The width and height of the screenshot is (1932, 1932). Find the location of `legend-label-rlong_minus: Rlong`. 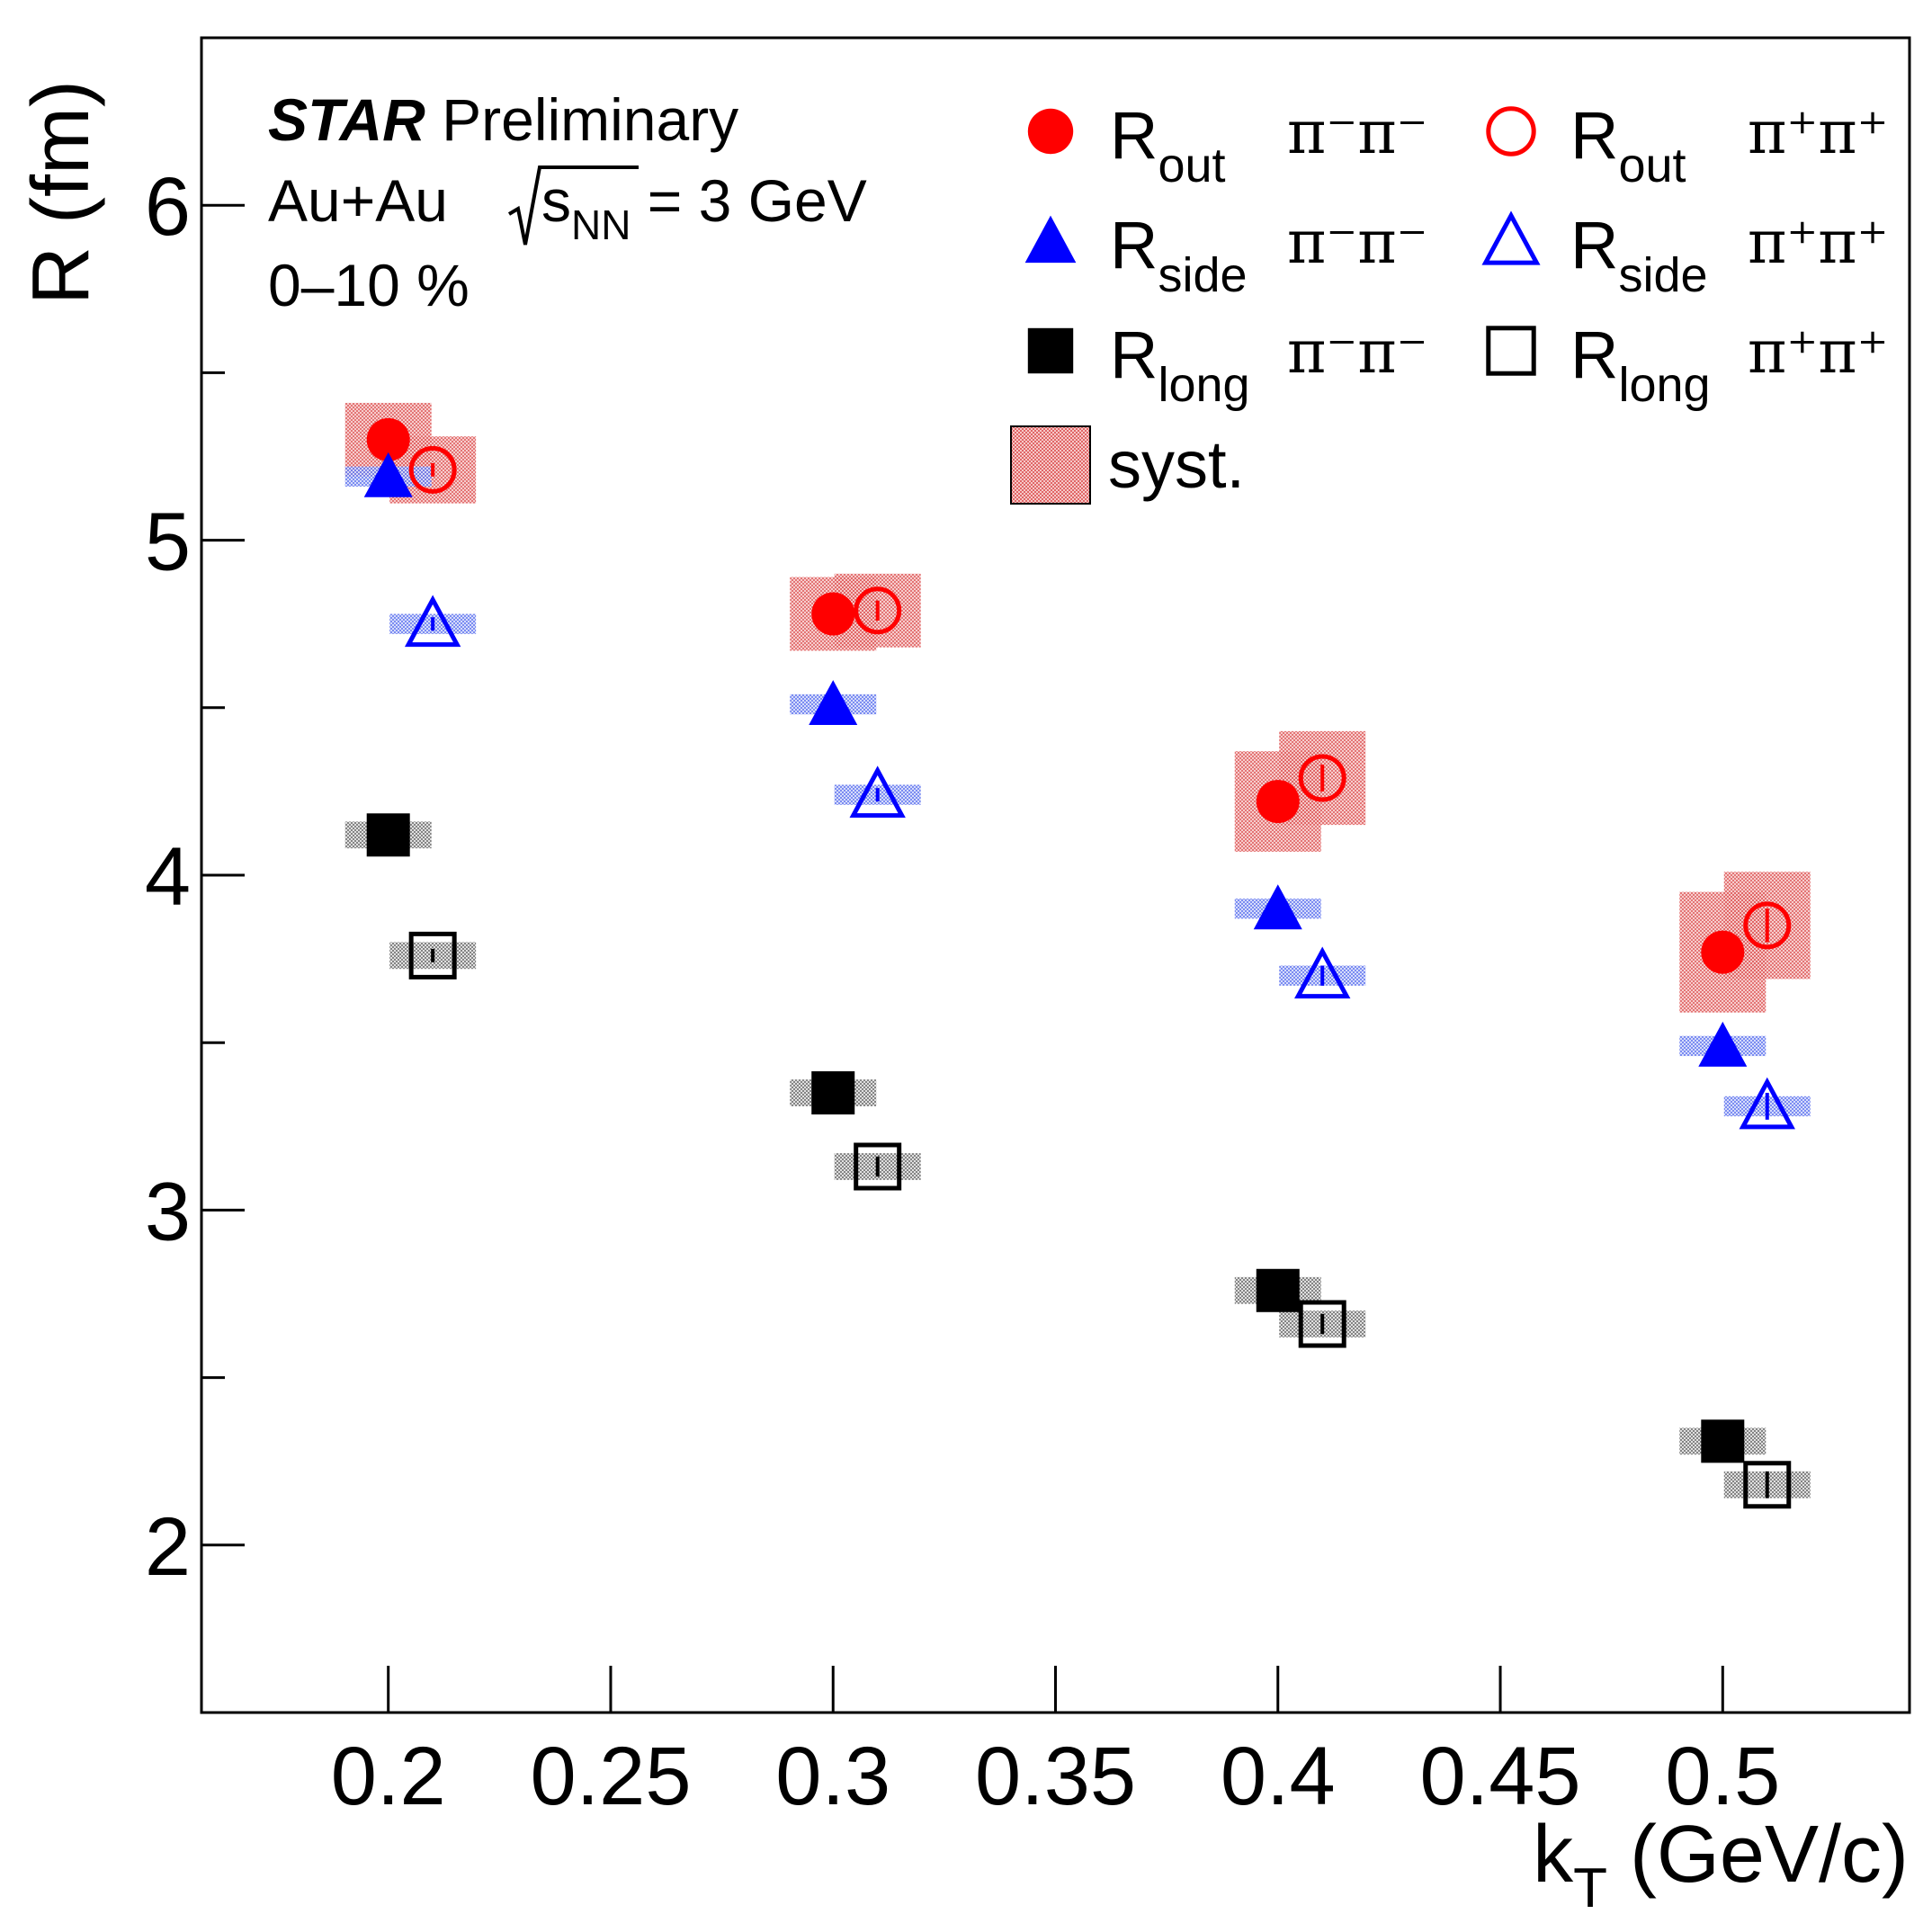

legend-label-rlong_minus: Rlong is located at coordinates (1180, 365).